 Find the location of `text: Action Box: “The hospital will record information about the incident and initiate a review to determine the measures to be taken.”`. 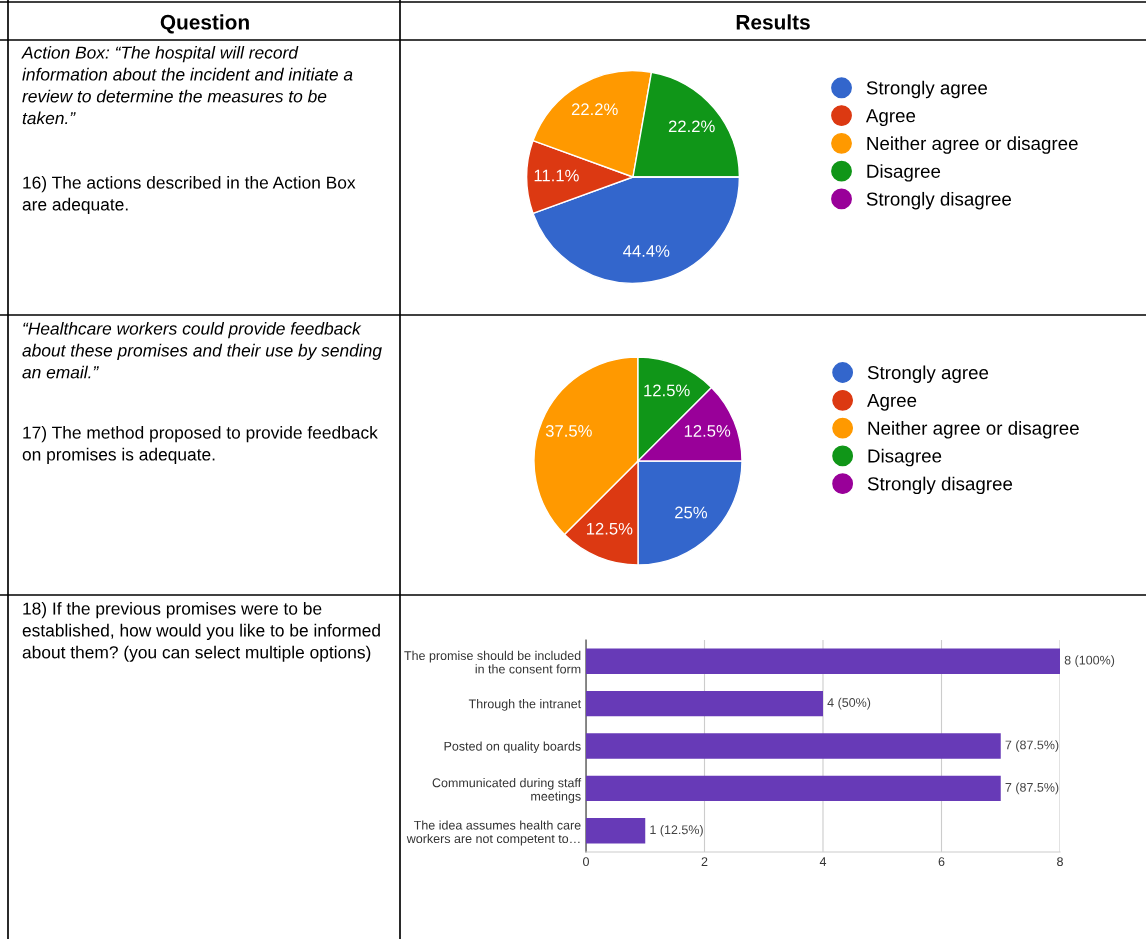

text: Action Box: “The hospital will record information about the incident and initiate a review to determine the measures to be taken.” is located at coordinates (187, 85).